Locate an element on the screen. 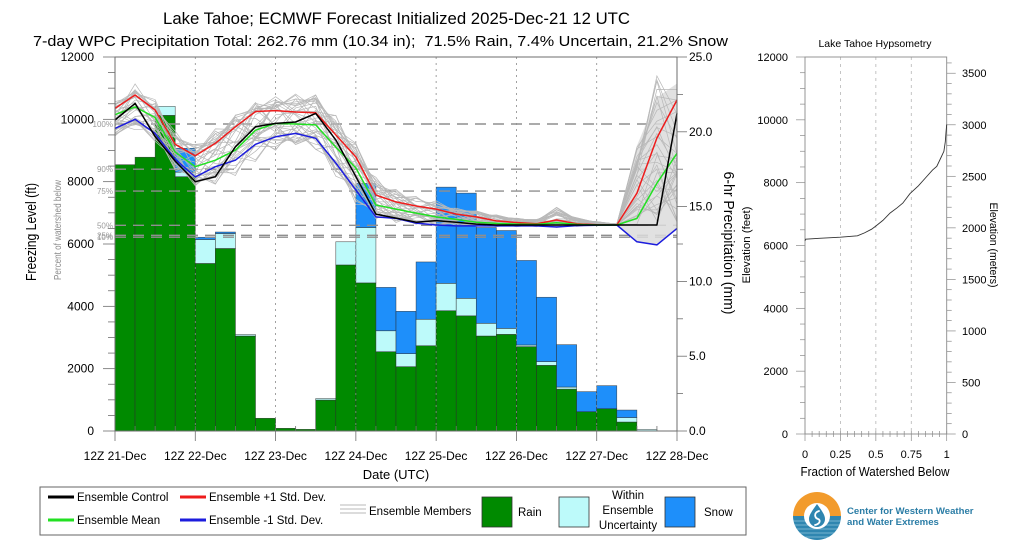 This screenshot has width=1024, height=556. watershed-percent-label: 75% is located at coordinates (105, 191).